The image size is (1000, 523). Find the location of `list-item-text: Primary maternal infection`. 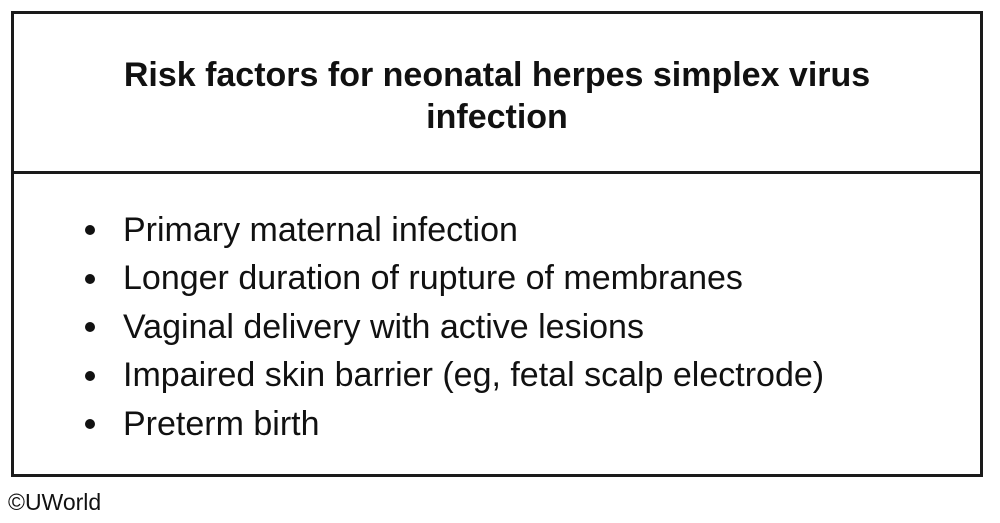

list-item-text: Primary maternal infection is located at coordinates (320, 229).